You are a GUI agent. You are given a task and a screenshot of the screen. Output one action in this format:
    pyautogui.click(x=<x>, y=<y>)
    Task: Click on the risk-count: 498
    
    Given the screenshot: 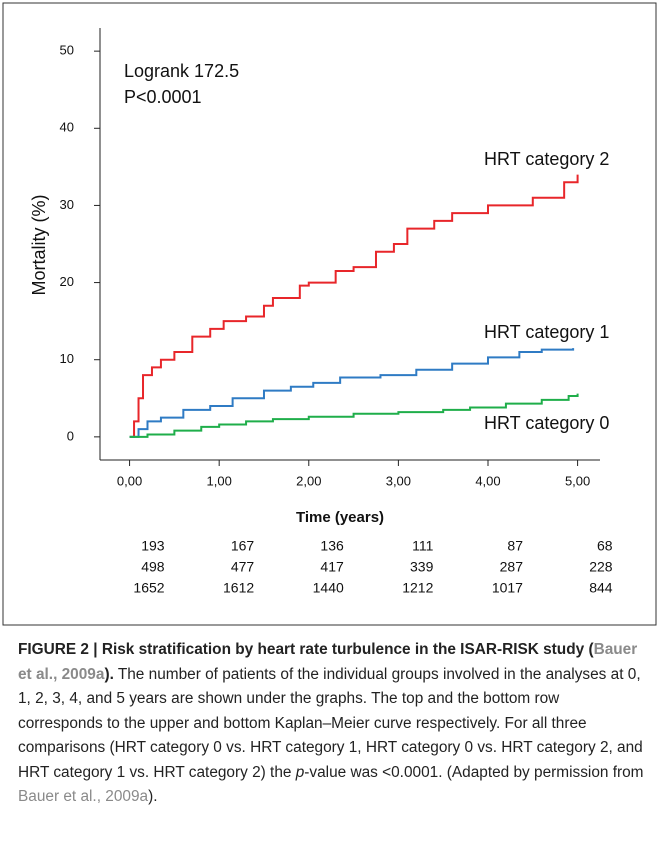 What is the action you would take?
    pyautogui.click(x=153, y=567)
    